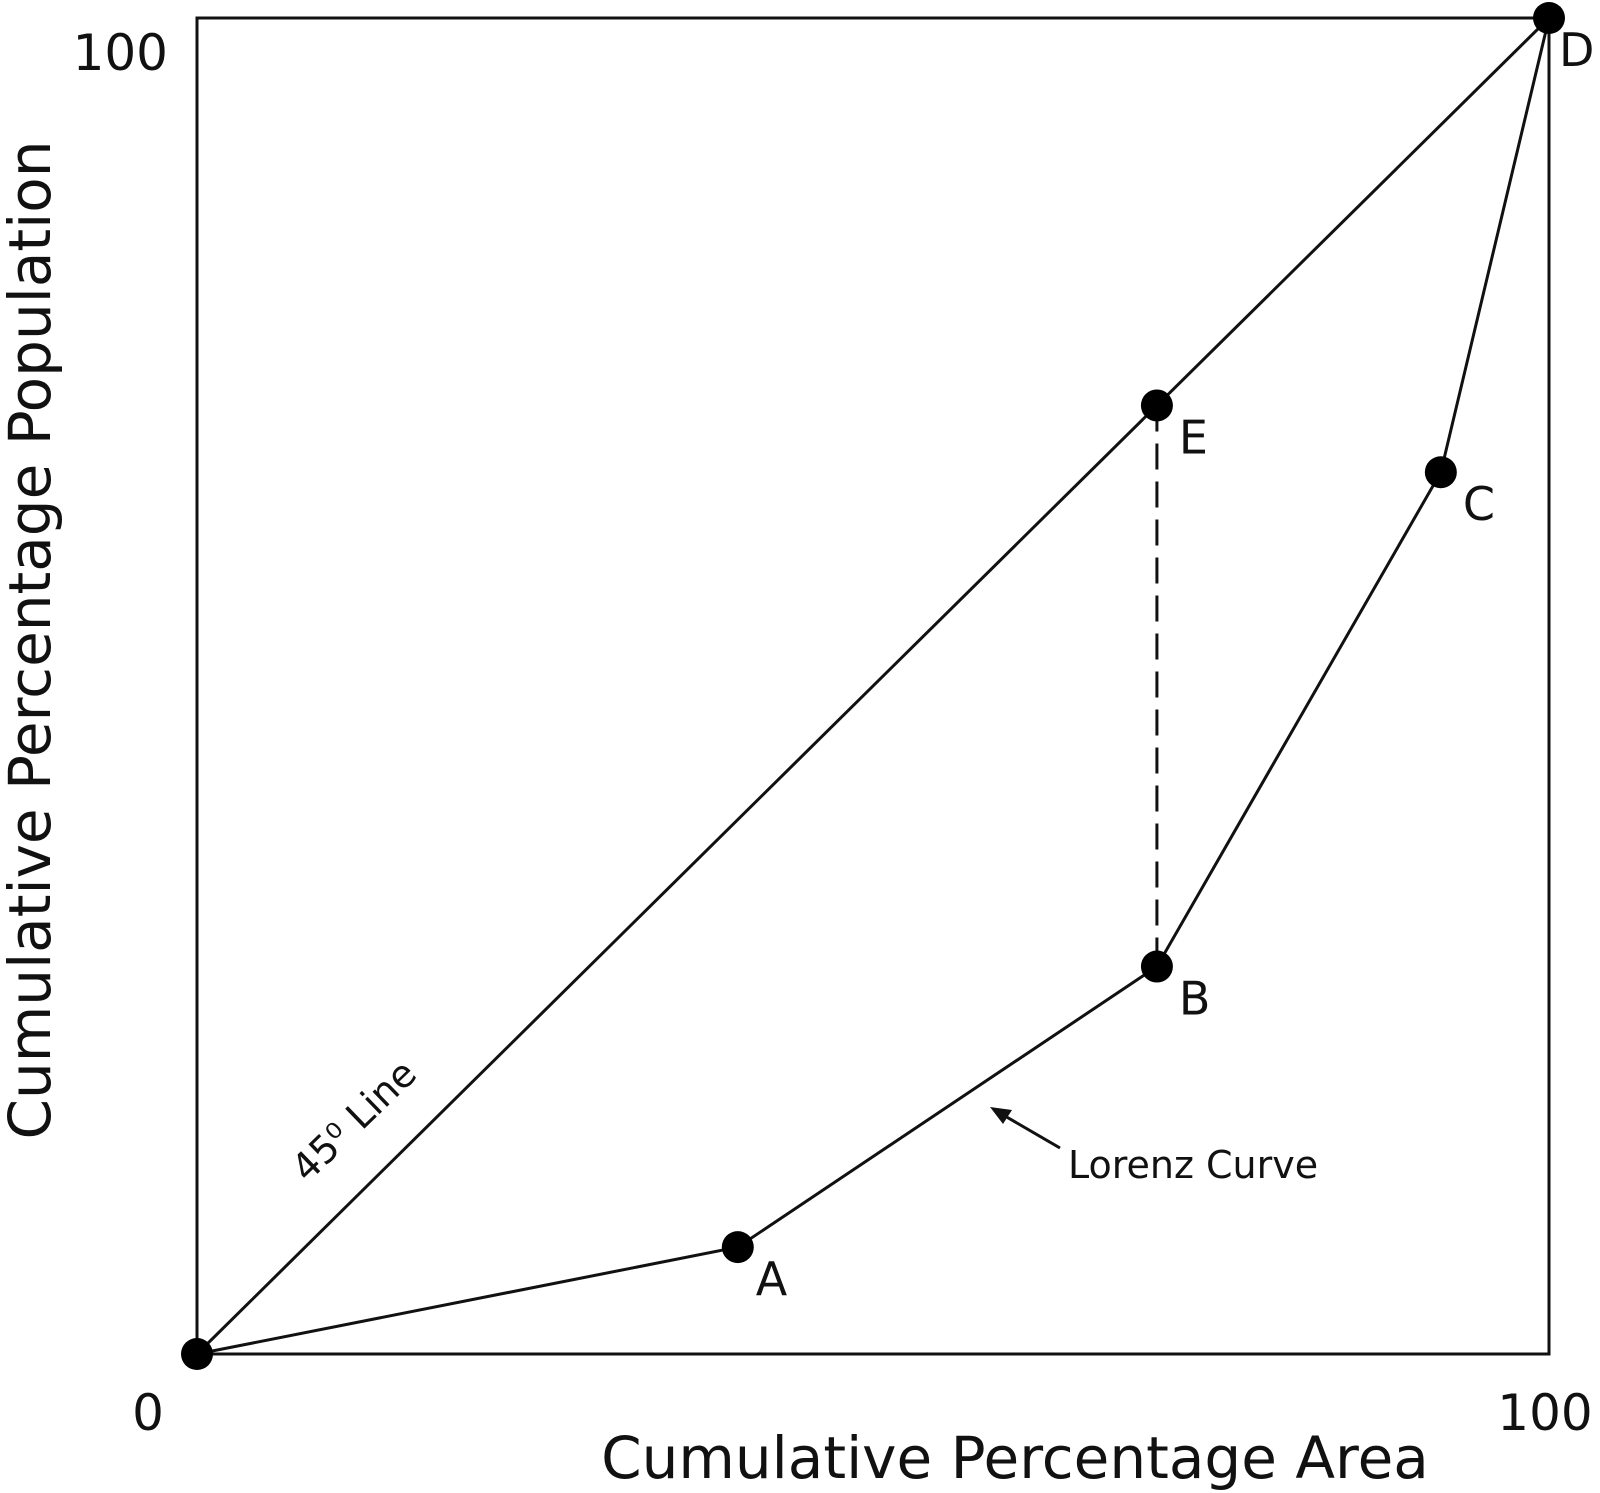 The height and width of the screenshot is (1493, 1600). I want to click on lorenz-curve-arrow, so click(1029, 1130).